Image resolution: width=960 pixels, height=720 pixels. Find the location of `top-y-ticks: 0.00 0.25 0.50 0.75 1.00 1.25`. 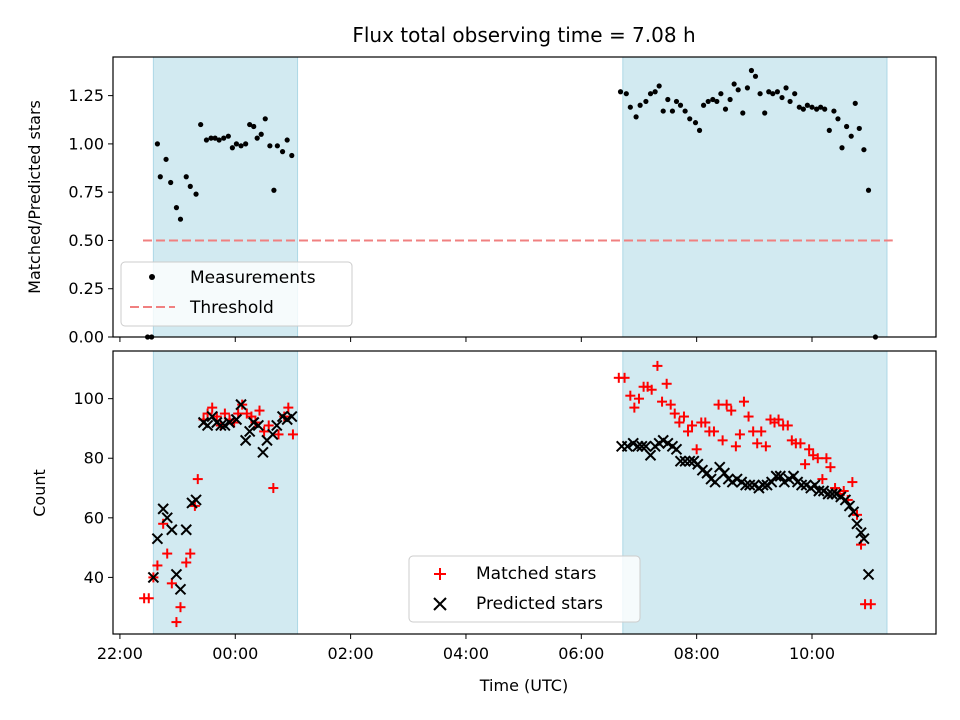

top-y-ticks: 0.00 0.25 0.50 0.75 1.00 1.25 is located at coordinates (90, 216).